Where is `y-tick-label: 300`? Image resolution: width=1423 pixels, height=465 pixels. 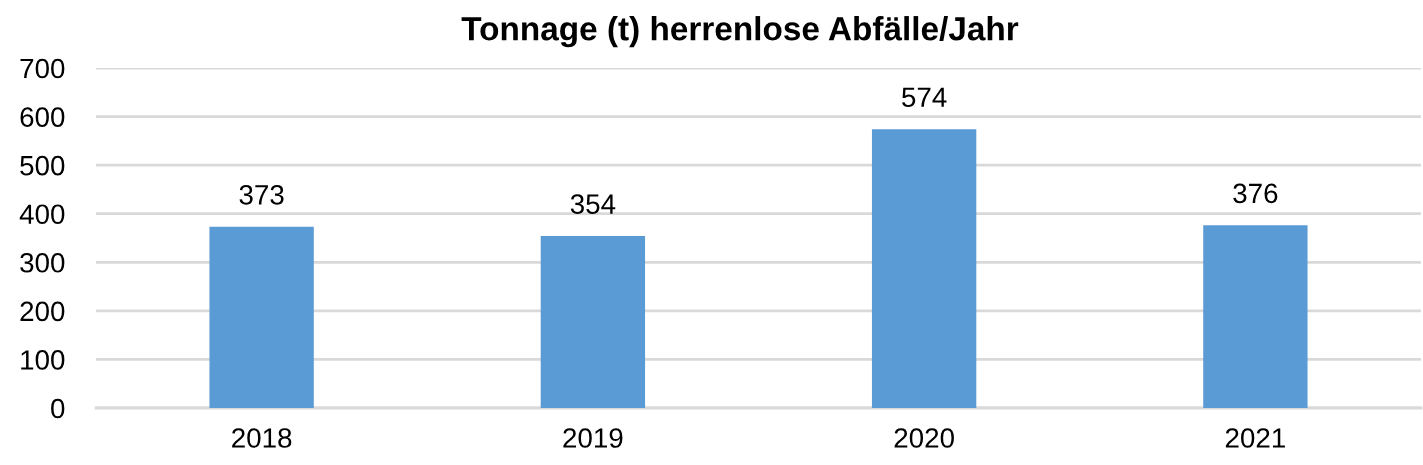
y-tick-label: 300 is located at coordinates (42, 262).